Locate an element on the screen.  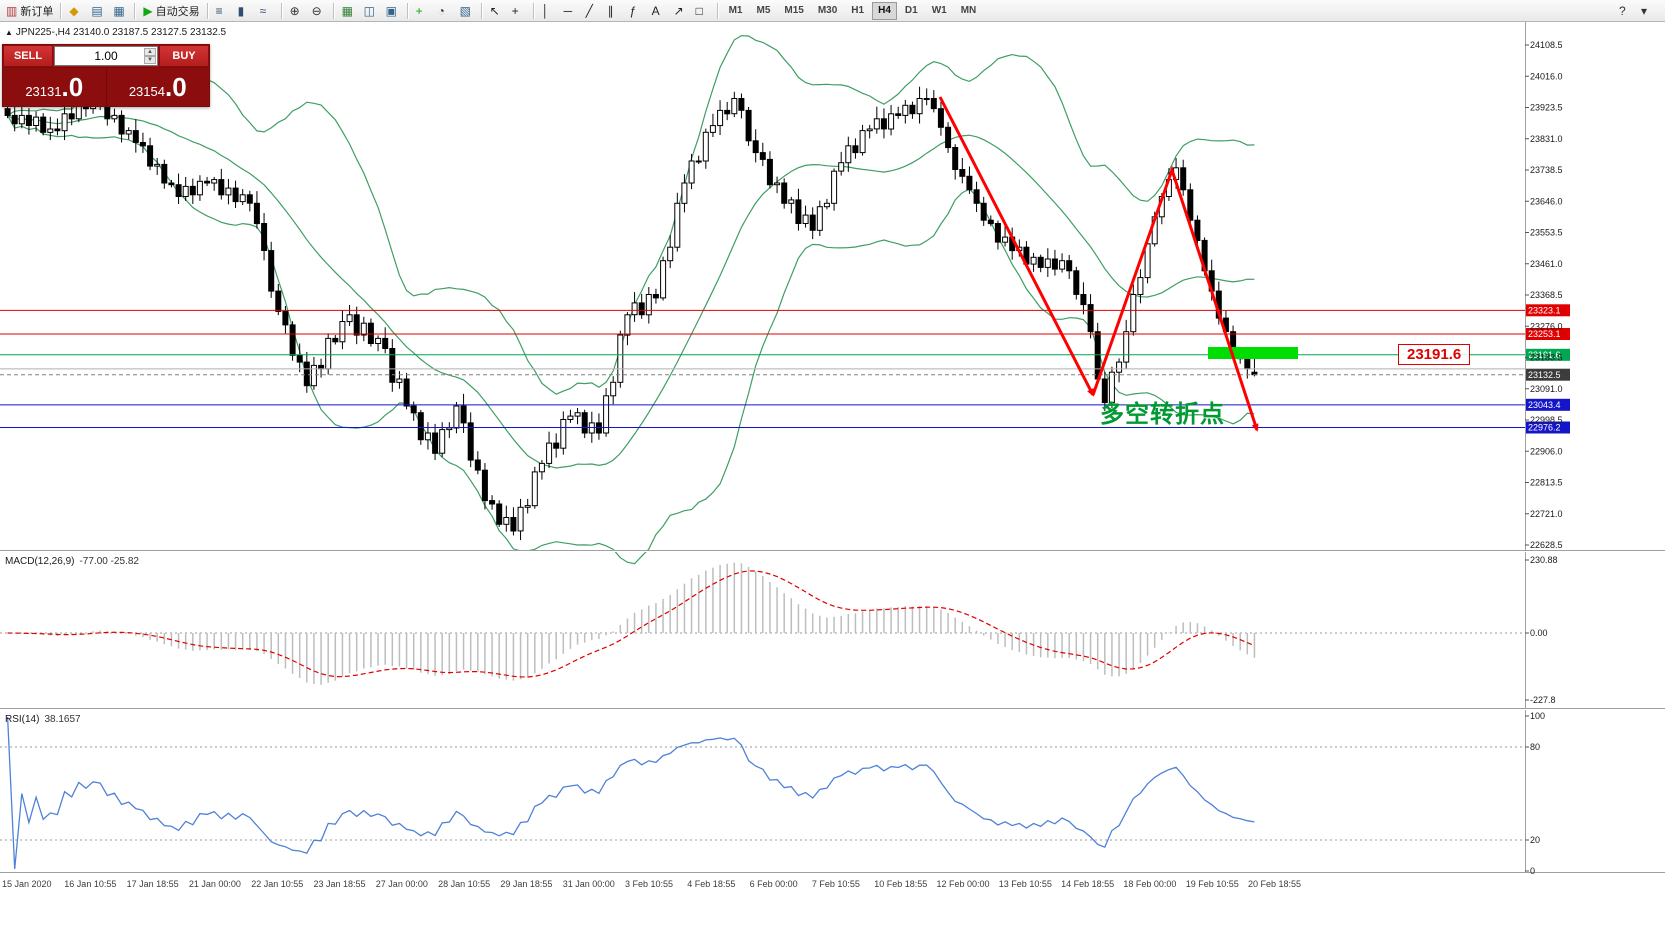
bar-chart-icon: ≡ is located at coordinates (219, 10).